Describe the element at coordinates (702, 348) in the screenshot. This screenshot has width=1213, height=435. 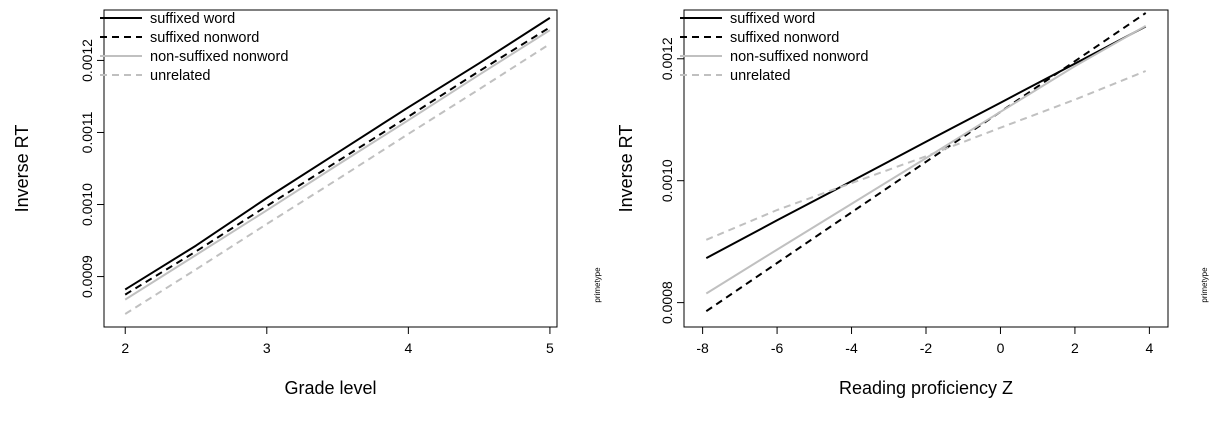
I see `x-tick-label: -8` at that location.